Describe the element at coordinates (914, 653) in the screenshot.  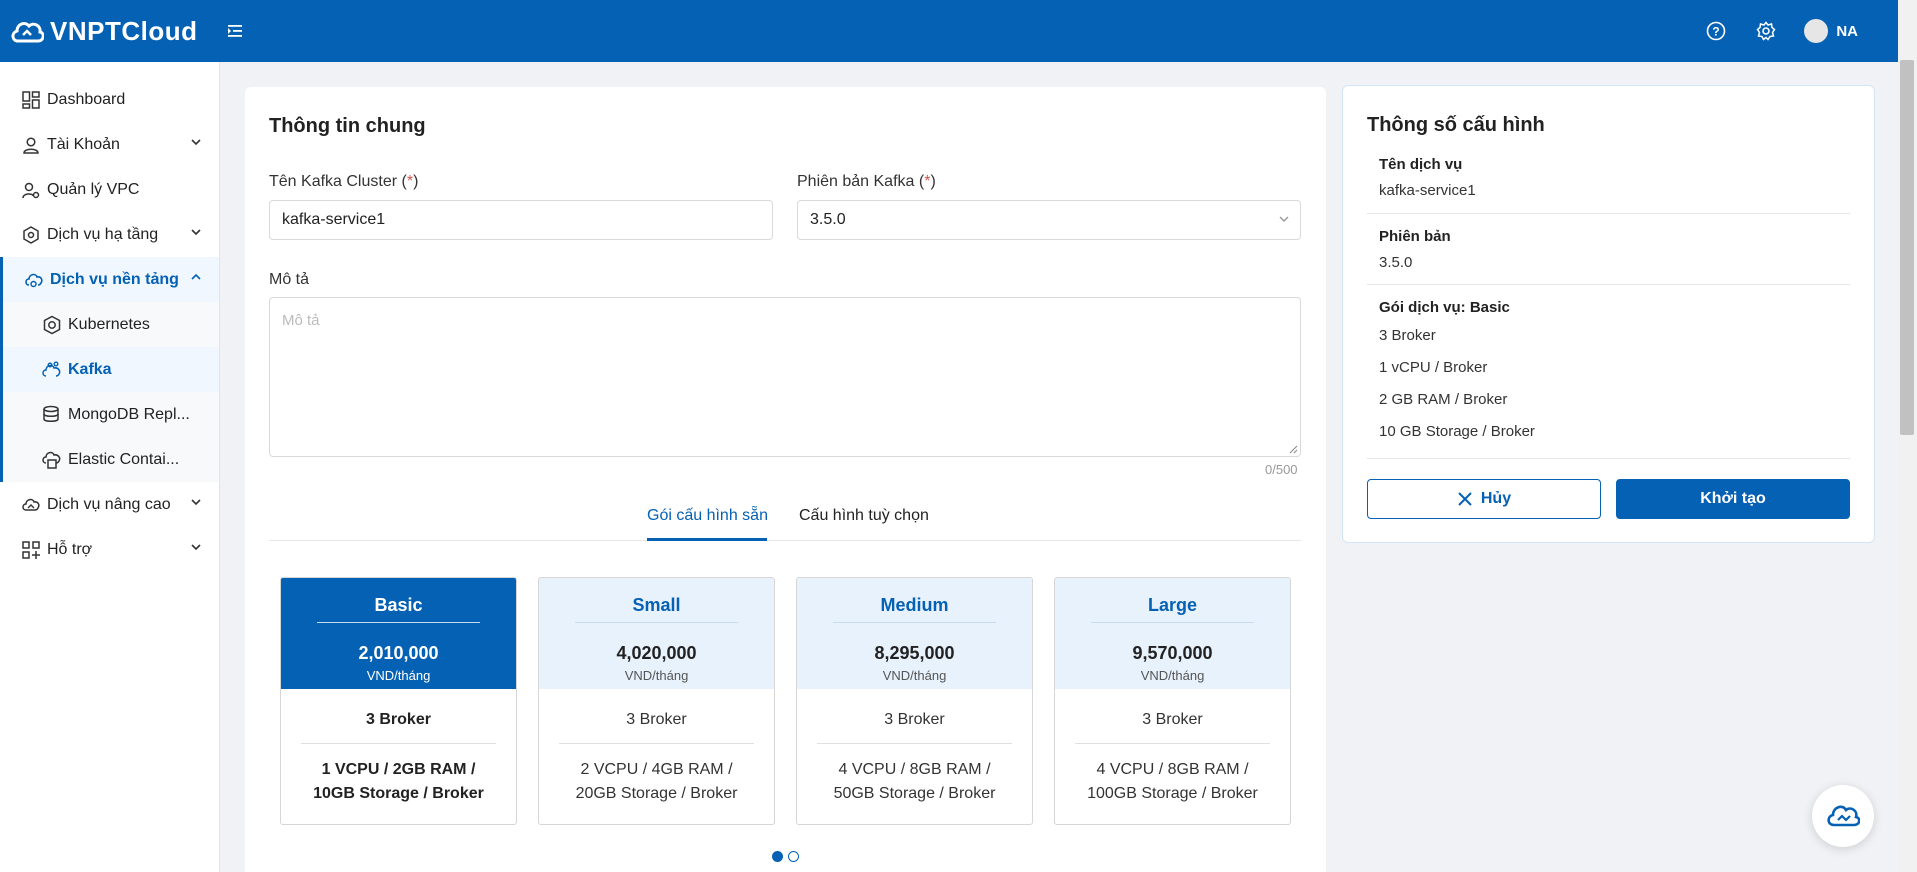
I see `package-price: 8,295,000` at that location.